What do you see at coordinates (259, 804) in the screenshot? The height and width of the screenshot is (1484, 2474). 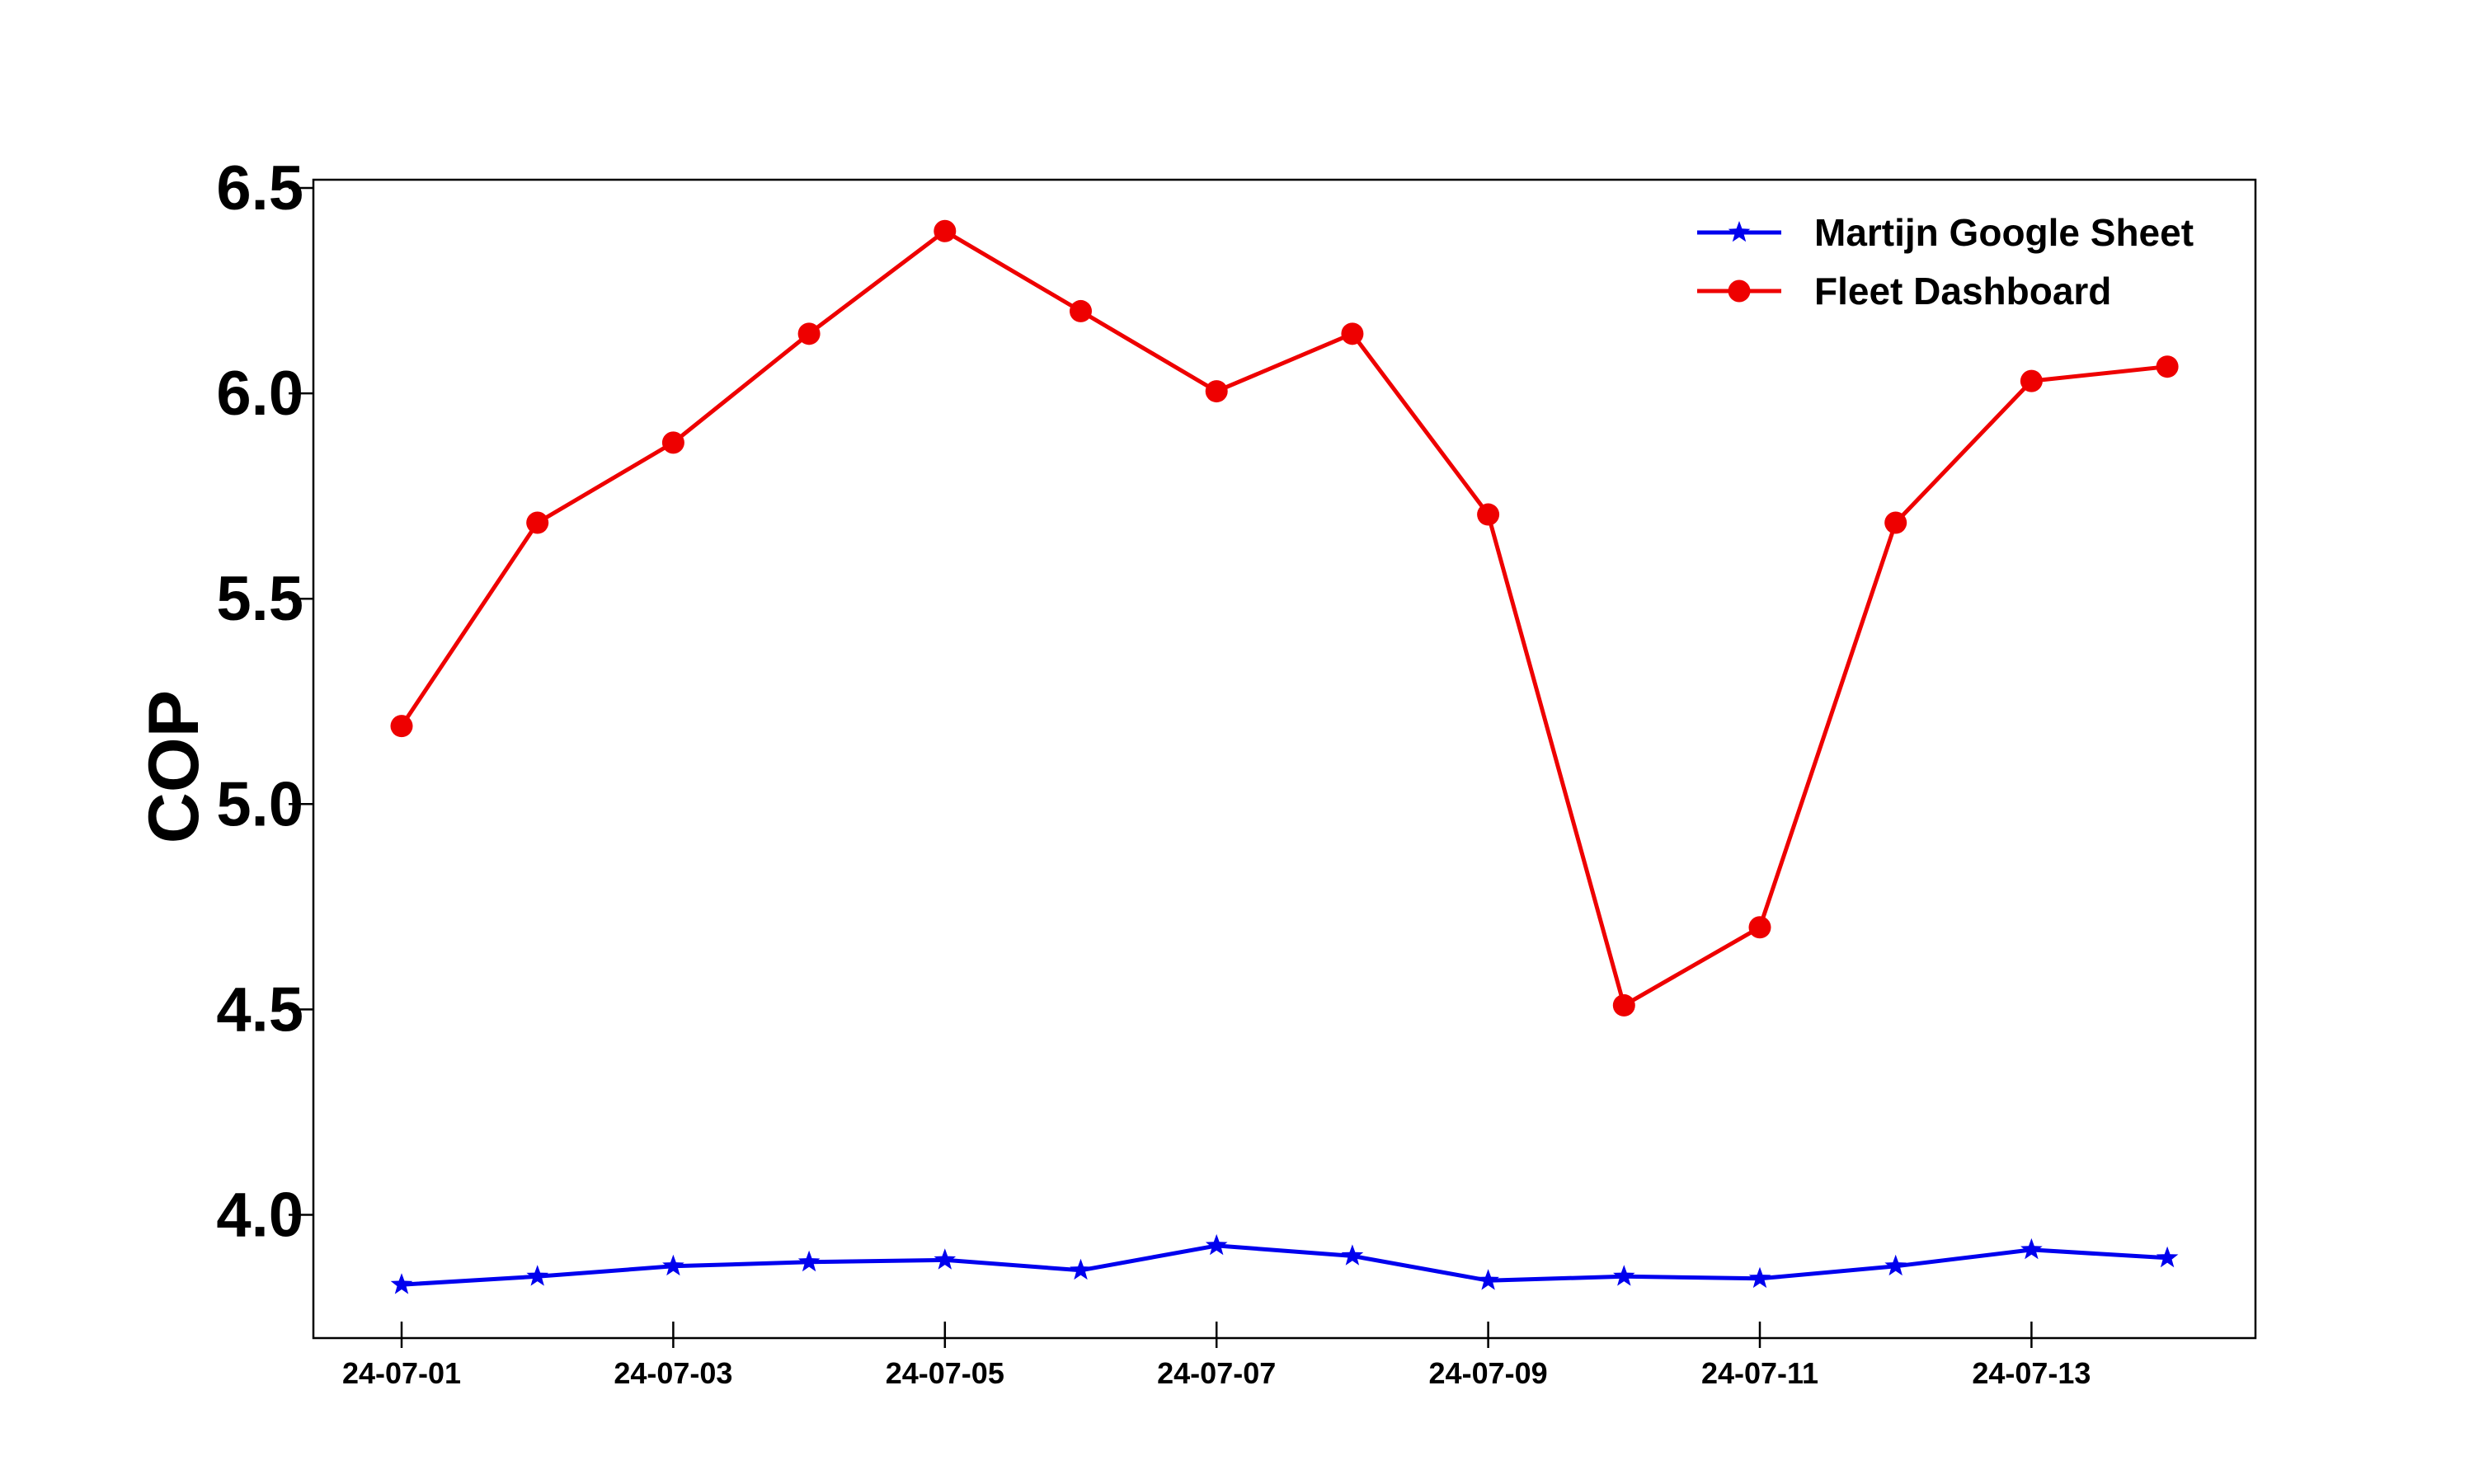 I see `y-tick-label: 5.0` at bounding box center [259, 804].